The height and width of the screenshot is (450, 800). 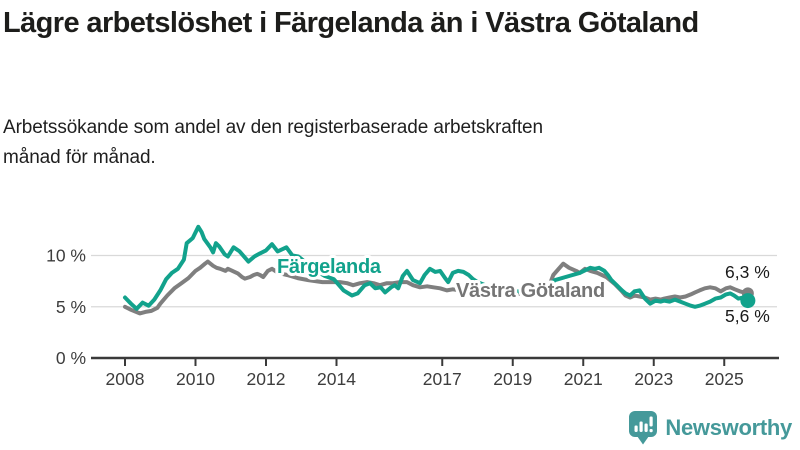 I want to click on x-tick-label: 2012, so click(x=266, y=379).